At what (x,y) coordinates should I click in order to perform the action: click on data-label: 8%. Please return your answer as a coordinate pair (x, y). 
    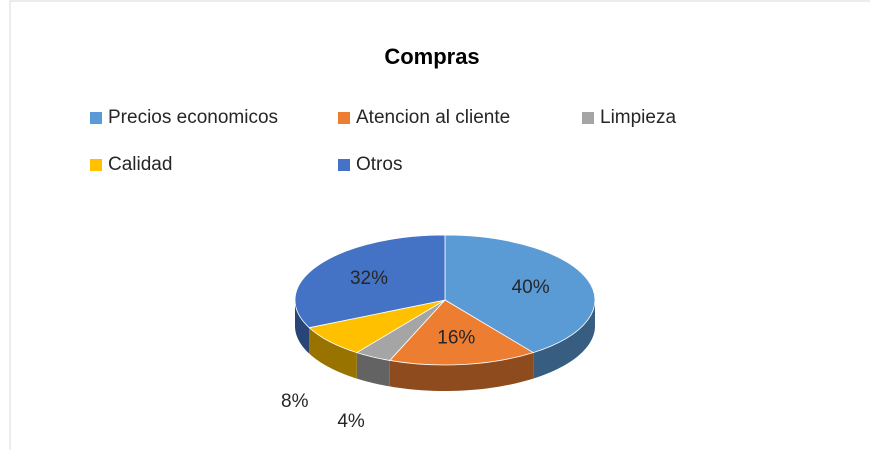
    Looking at the image, I should click on (295, 401).